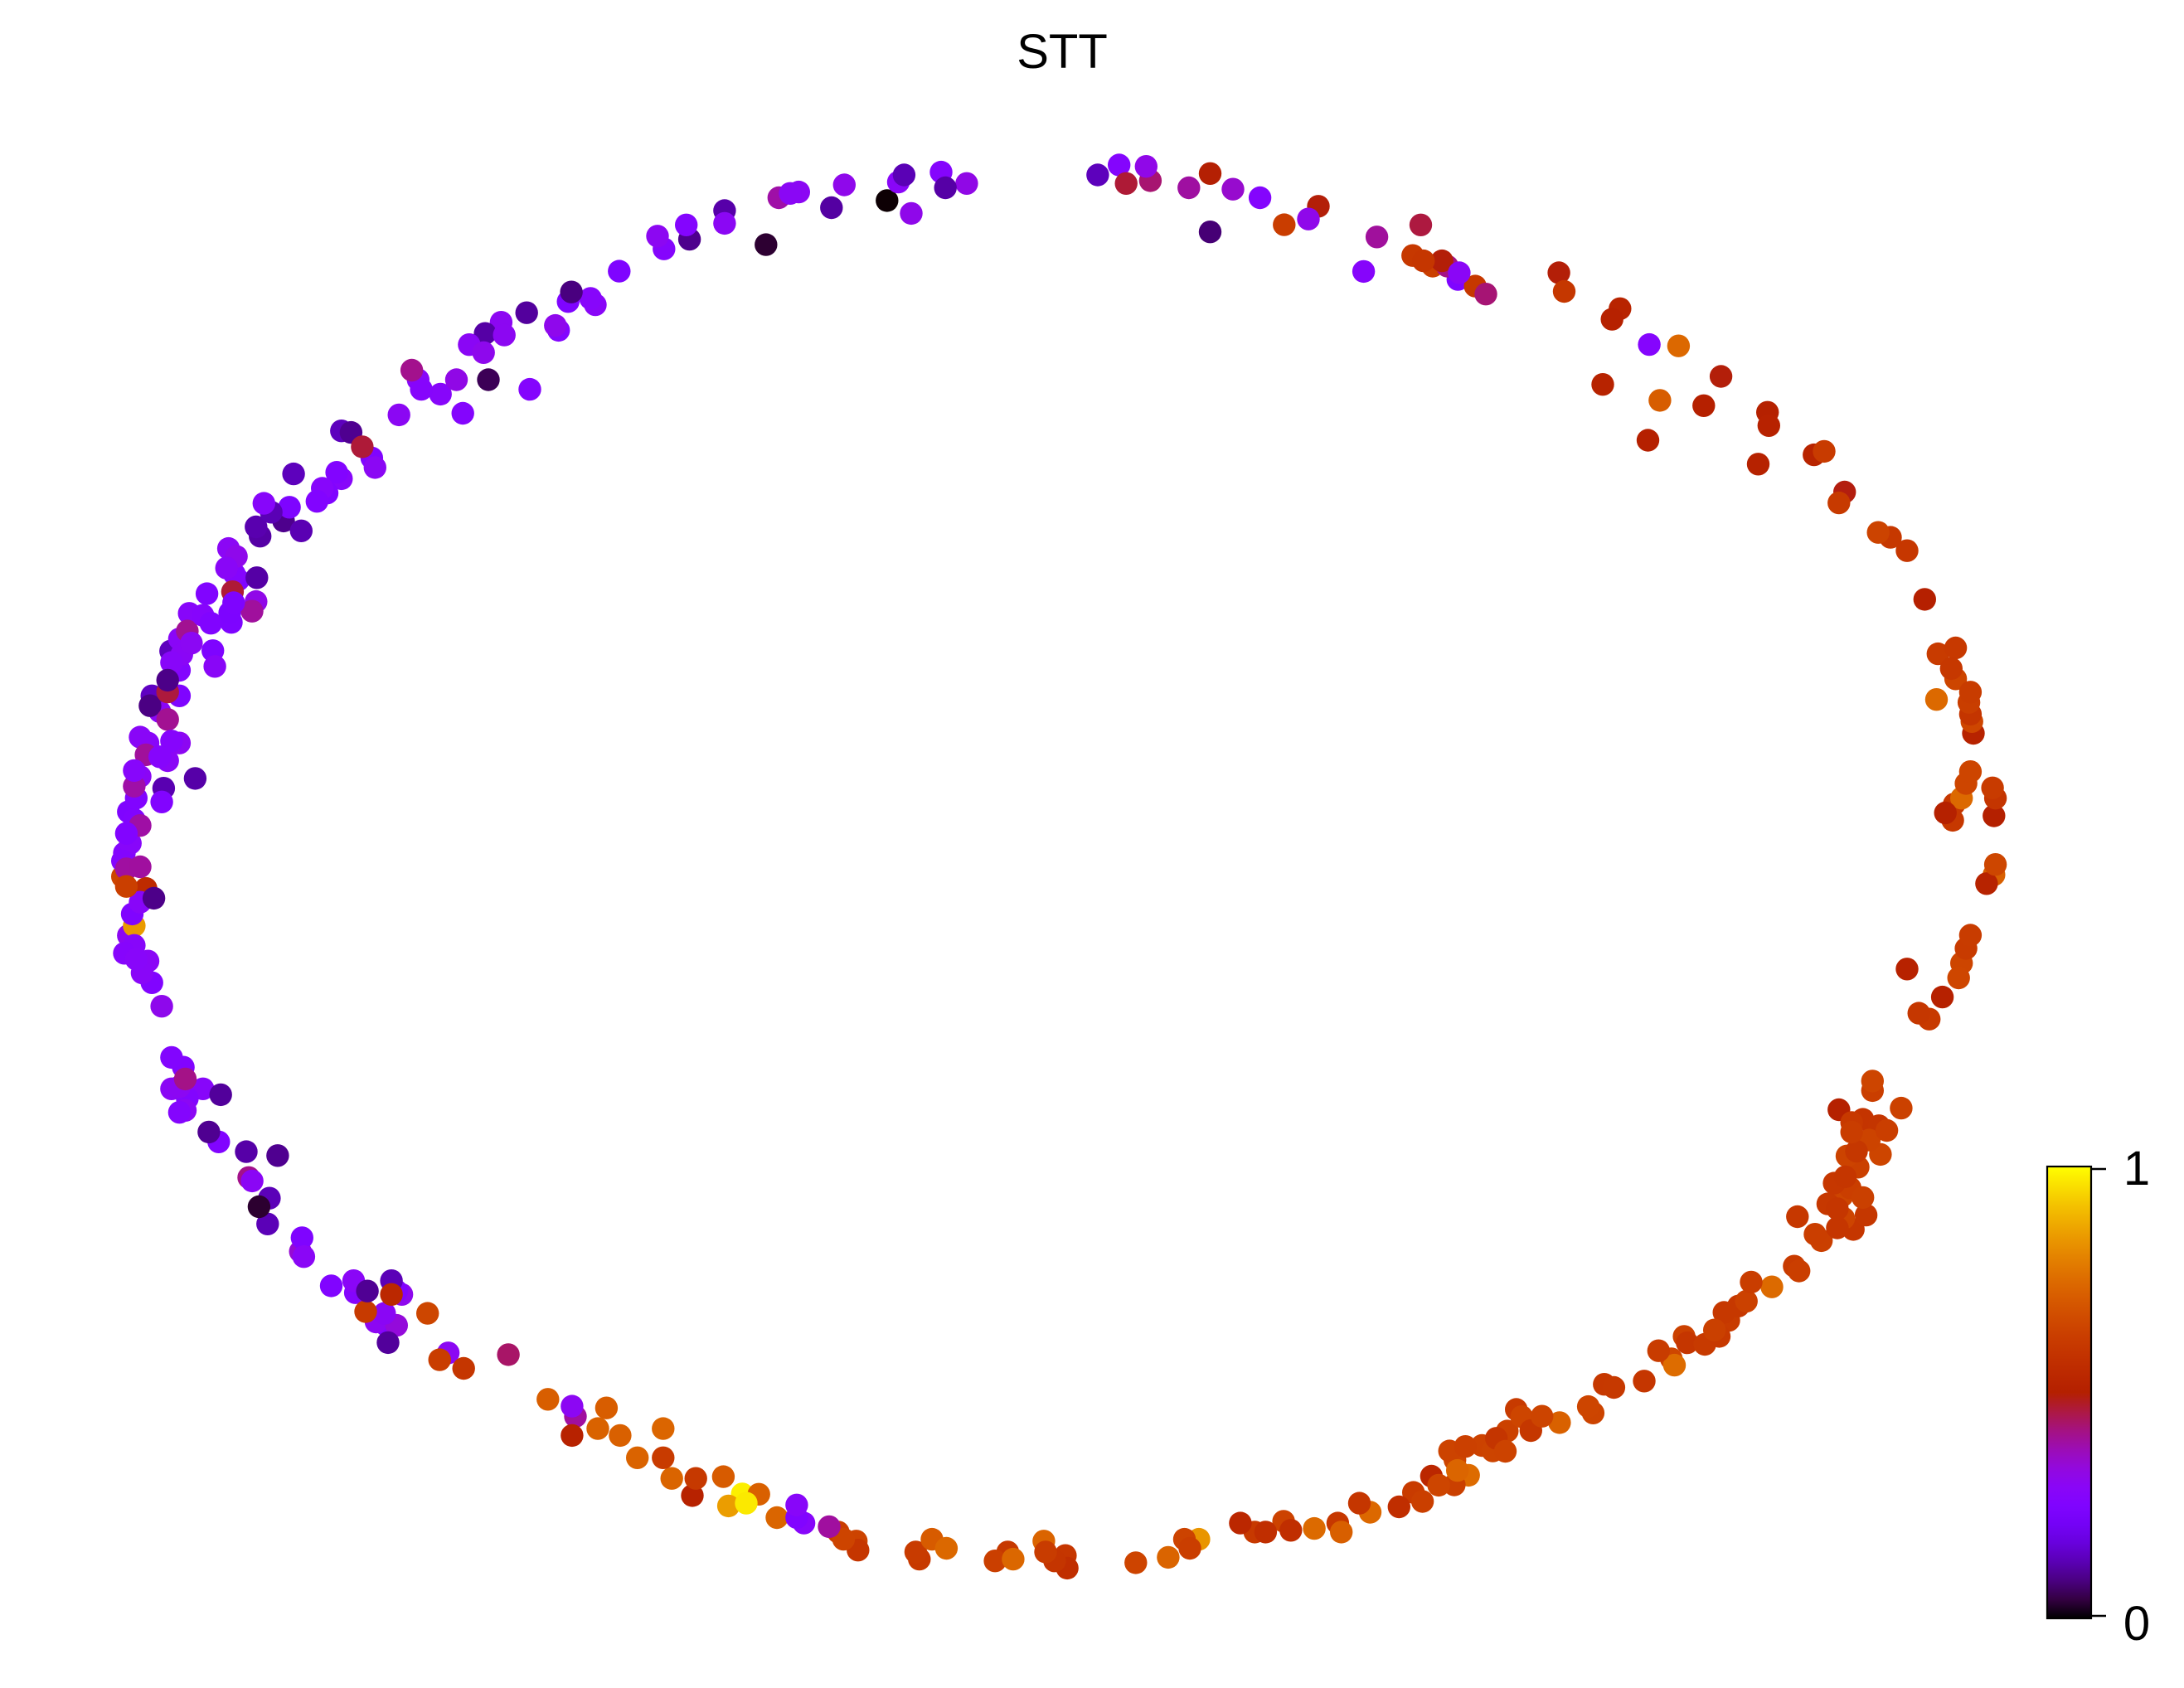  I want to click on svg-text: STT, so click(1062, 52).